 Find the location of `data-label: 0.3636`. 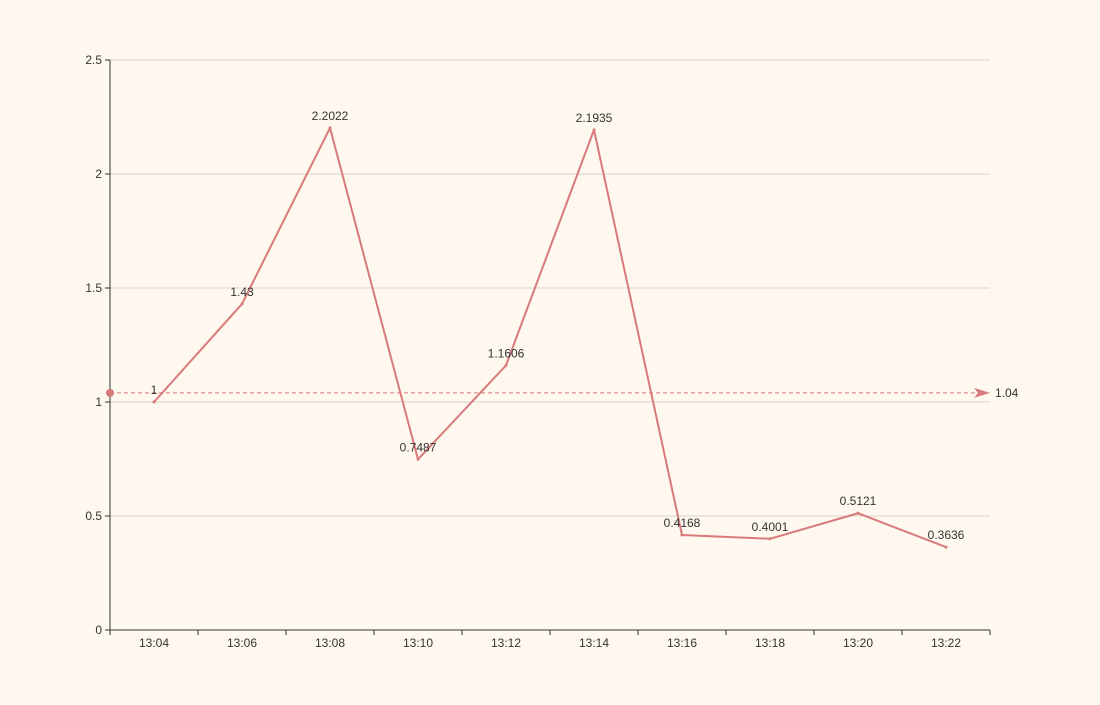

data-label: 0.3636 is located at coordinates (946, 535).